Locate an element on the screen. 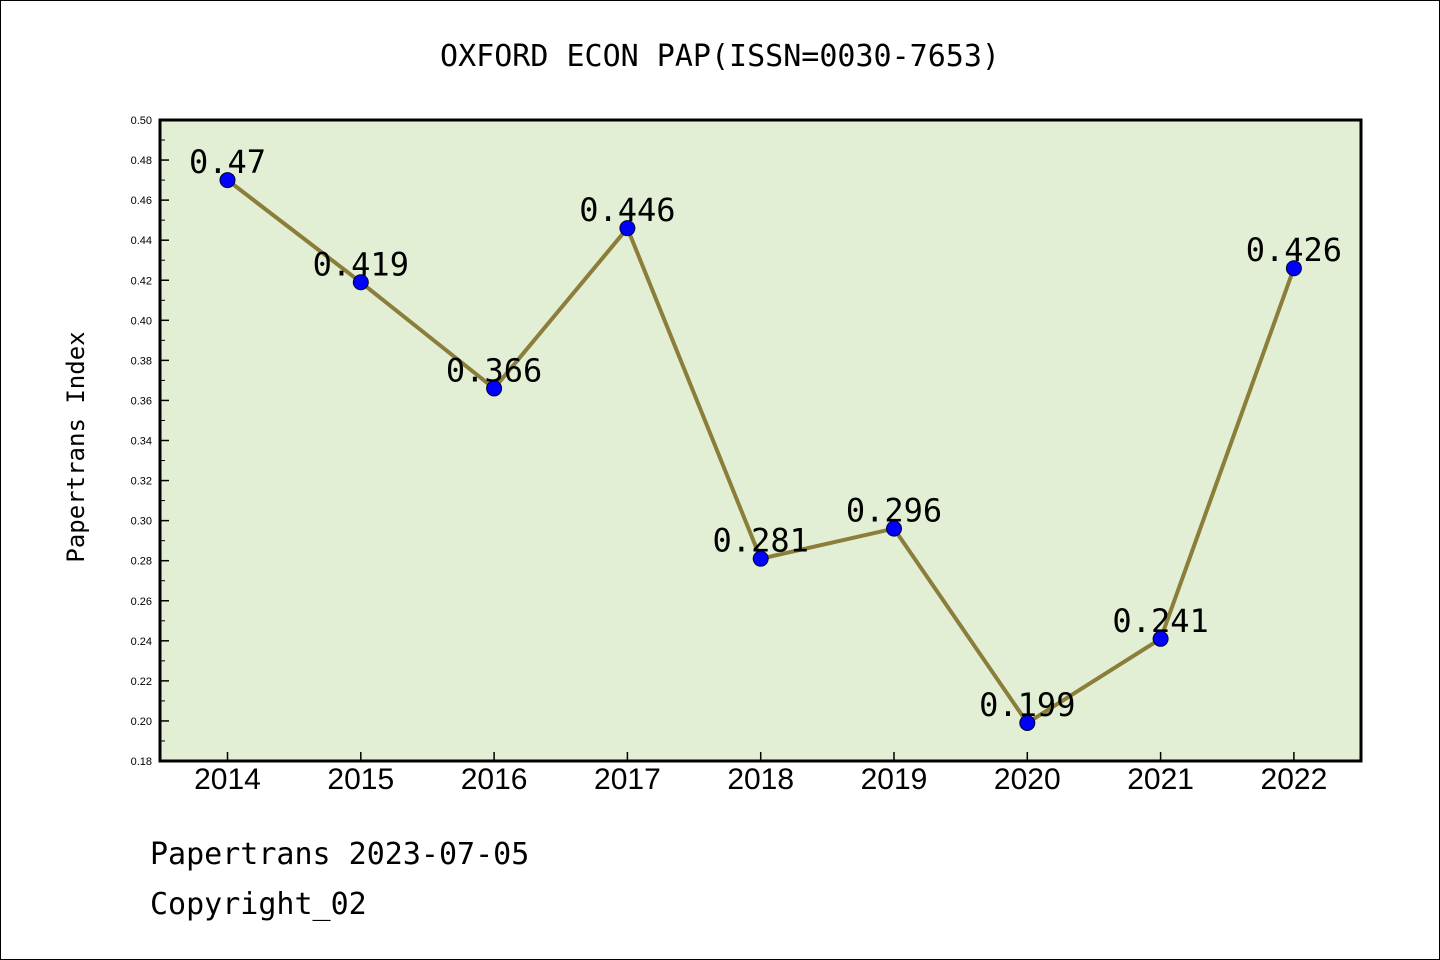 The height and width of the screenshot is (960, 1440). y-tick-label: 0.26 is located at coordinates (141, 602).